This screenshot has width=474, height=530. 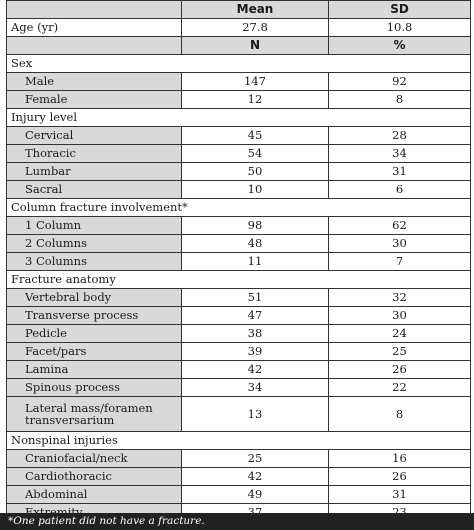 I want to click on row-label: Pedicle, so click(x=94, y=333).